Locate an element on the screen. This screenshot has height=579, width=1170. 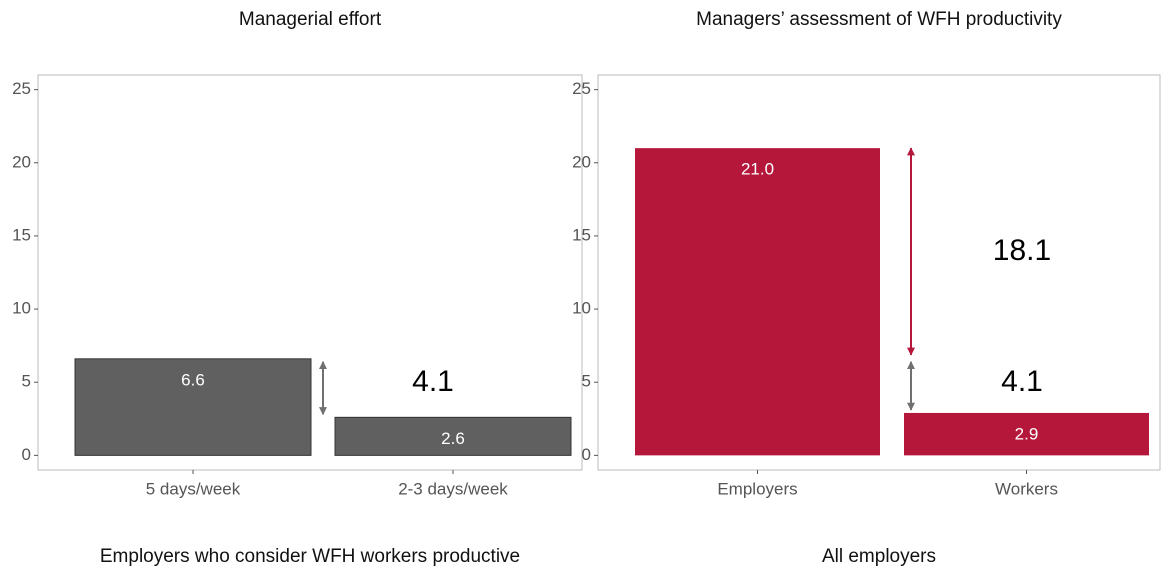
value-label: 6.6 is located at coordinates (193, 379).